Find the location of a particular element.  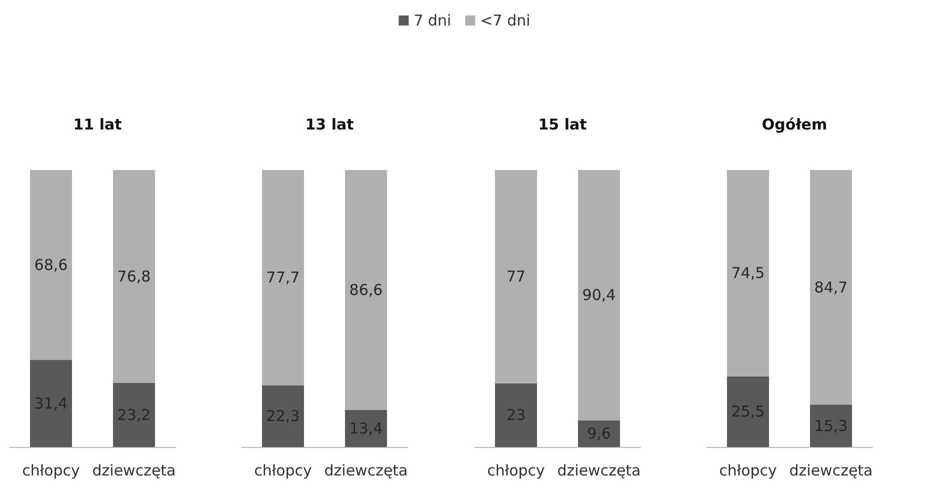

data-label: 90,4 is located at coordinates (599, 295).